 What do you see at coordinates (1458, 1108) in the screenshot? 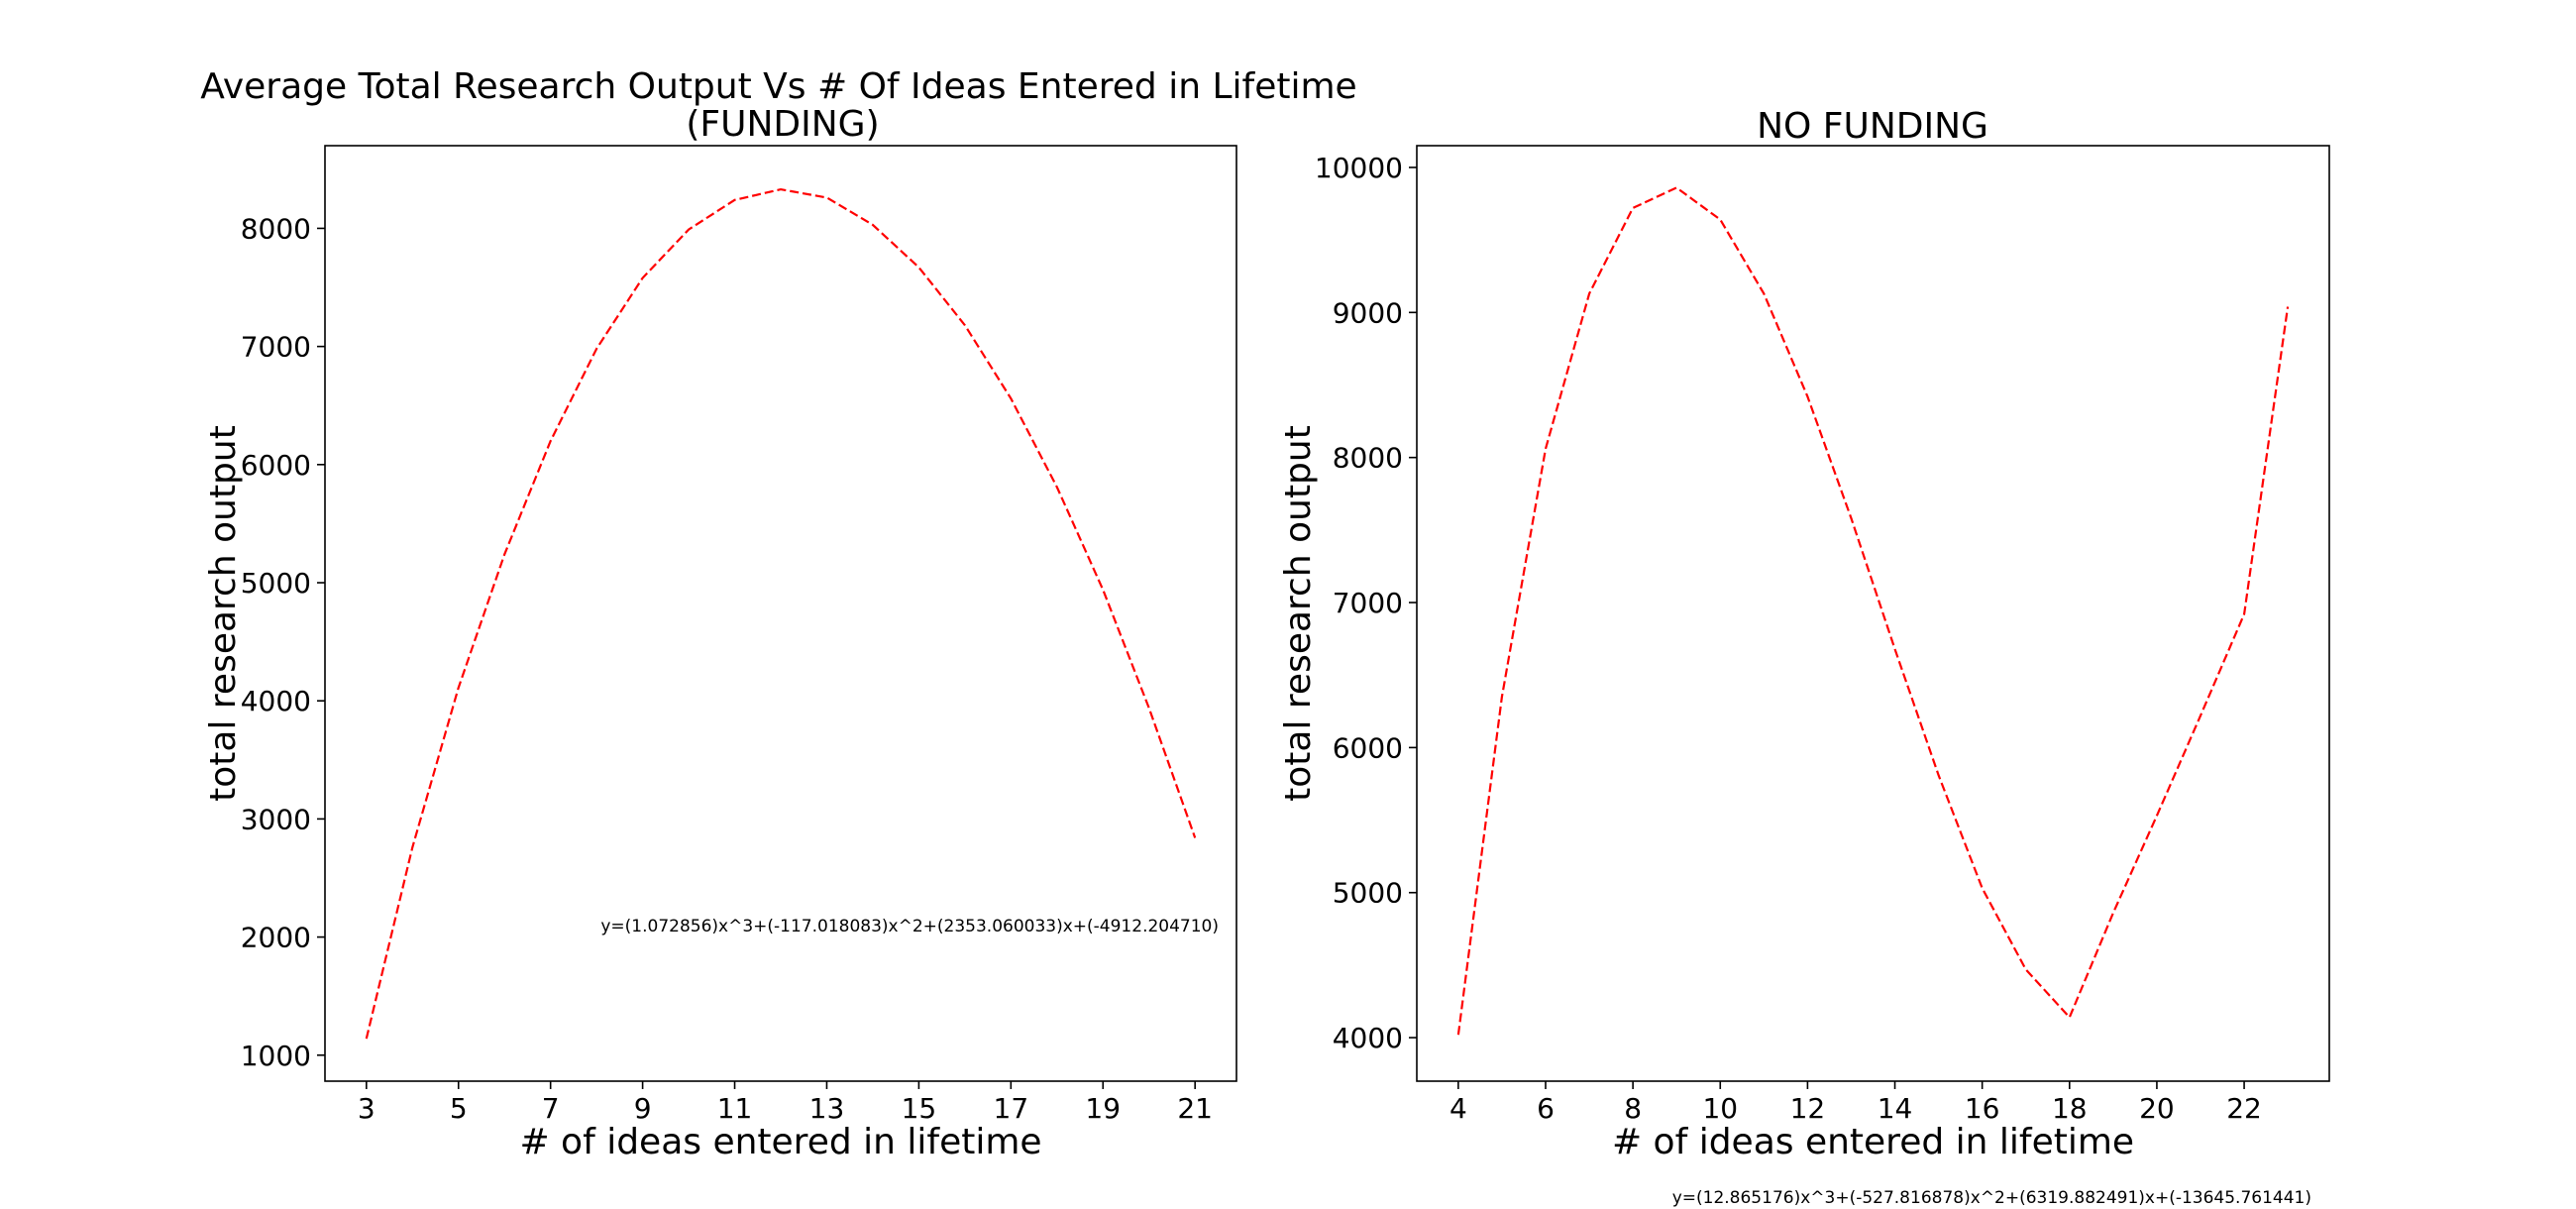
I see `x-tick-label: 4` at bounding box center [1458, 1108].